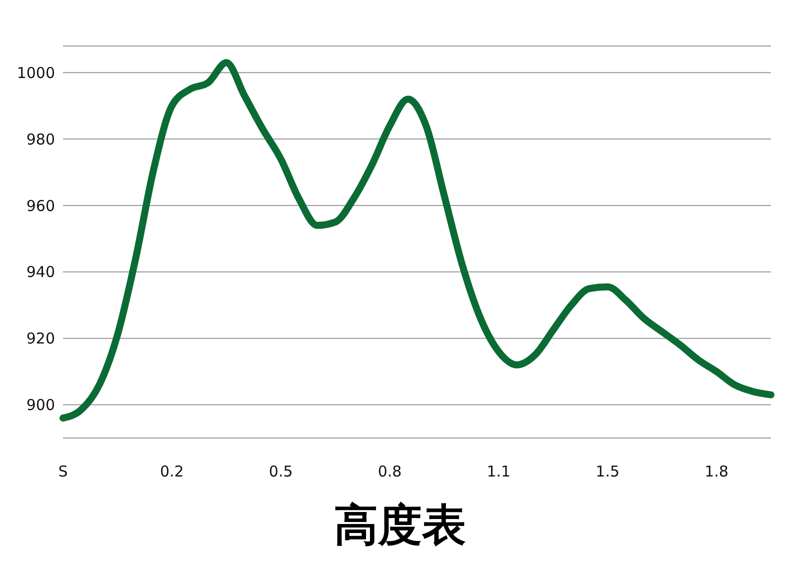  I want to click on y-tick-label: 1000, so click(35, 73).